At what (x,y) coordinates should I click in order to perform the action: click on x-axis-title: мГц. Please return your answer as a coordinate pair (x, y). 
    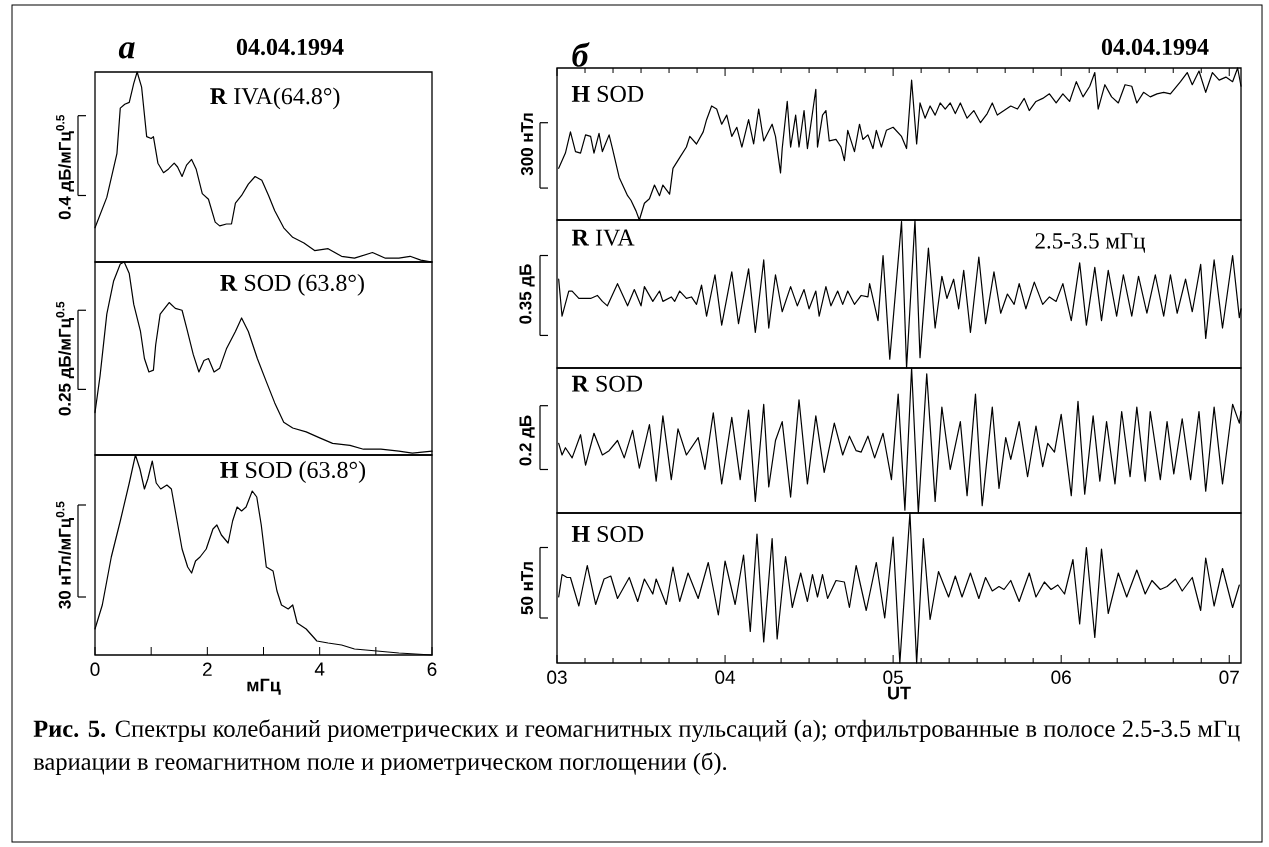
    Looking at the image, I should click on (264, 686).